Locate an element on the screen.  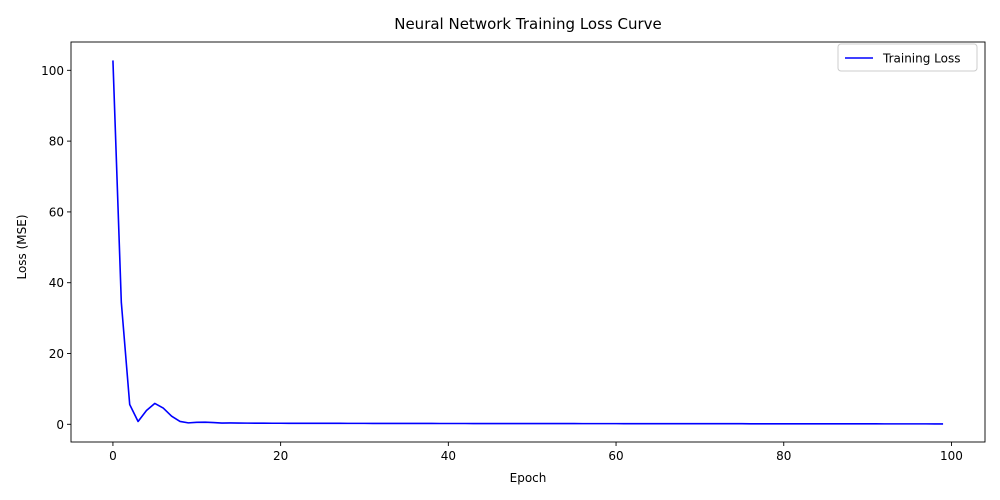
x-axis-label: Epoch is located at coordinates (528, 478).